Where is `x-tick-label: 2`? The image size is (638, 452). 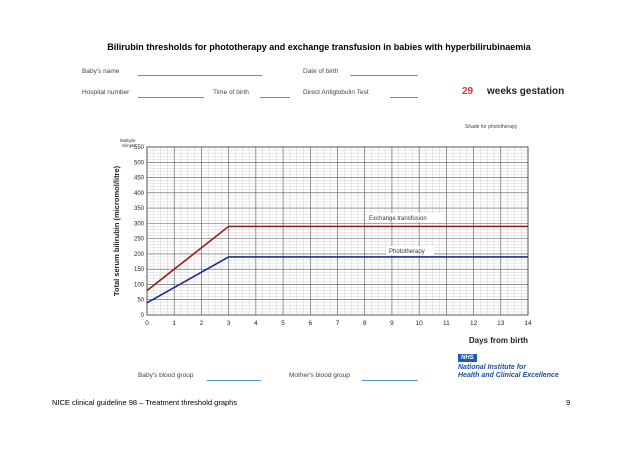 x-tick-label: 2 is located at coordinates (202, 323).